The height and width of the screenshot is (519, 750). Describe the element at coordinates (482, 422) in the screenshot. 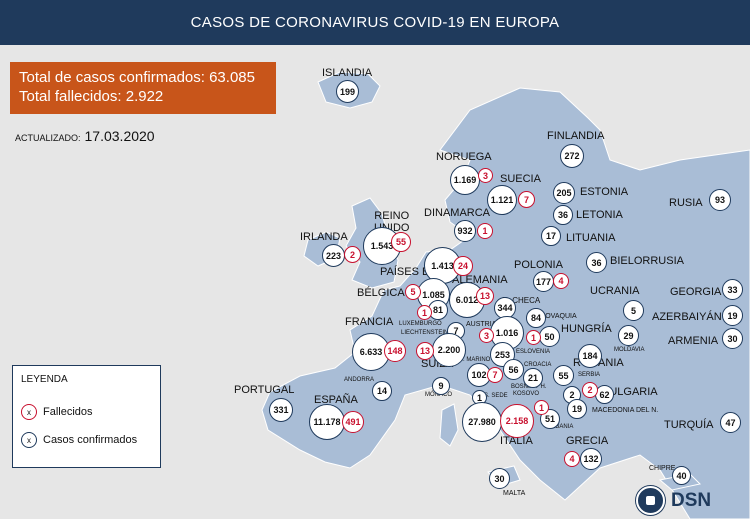

I see `cases-italia: 27.980` at that location.